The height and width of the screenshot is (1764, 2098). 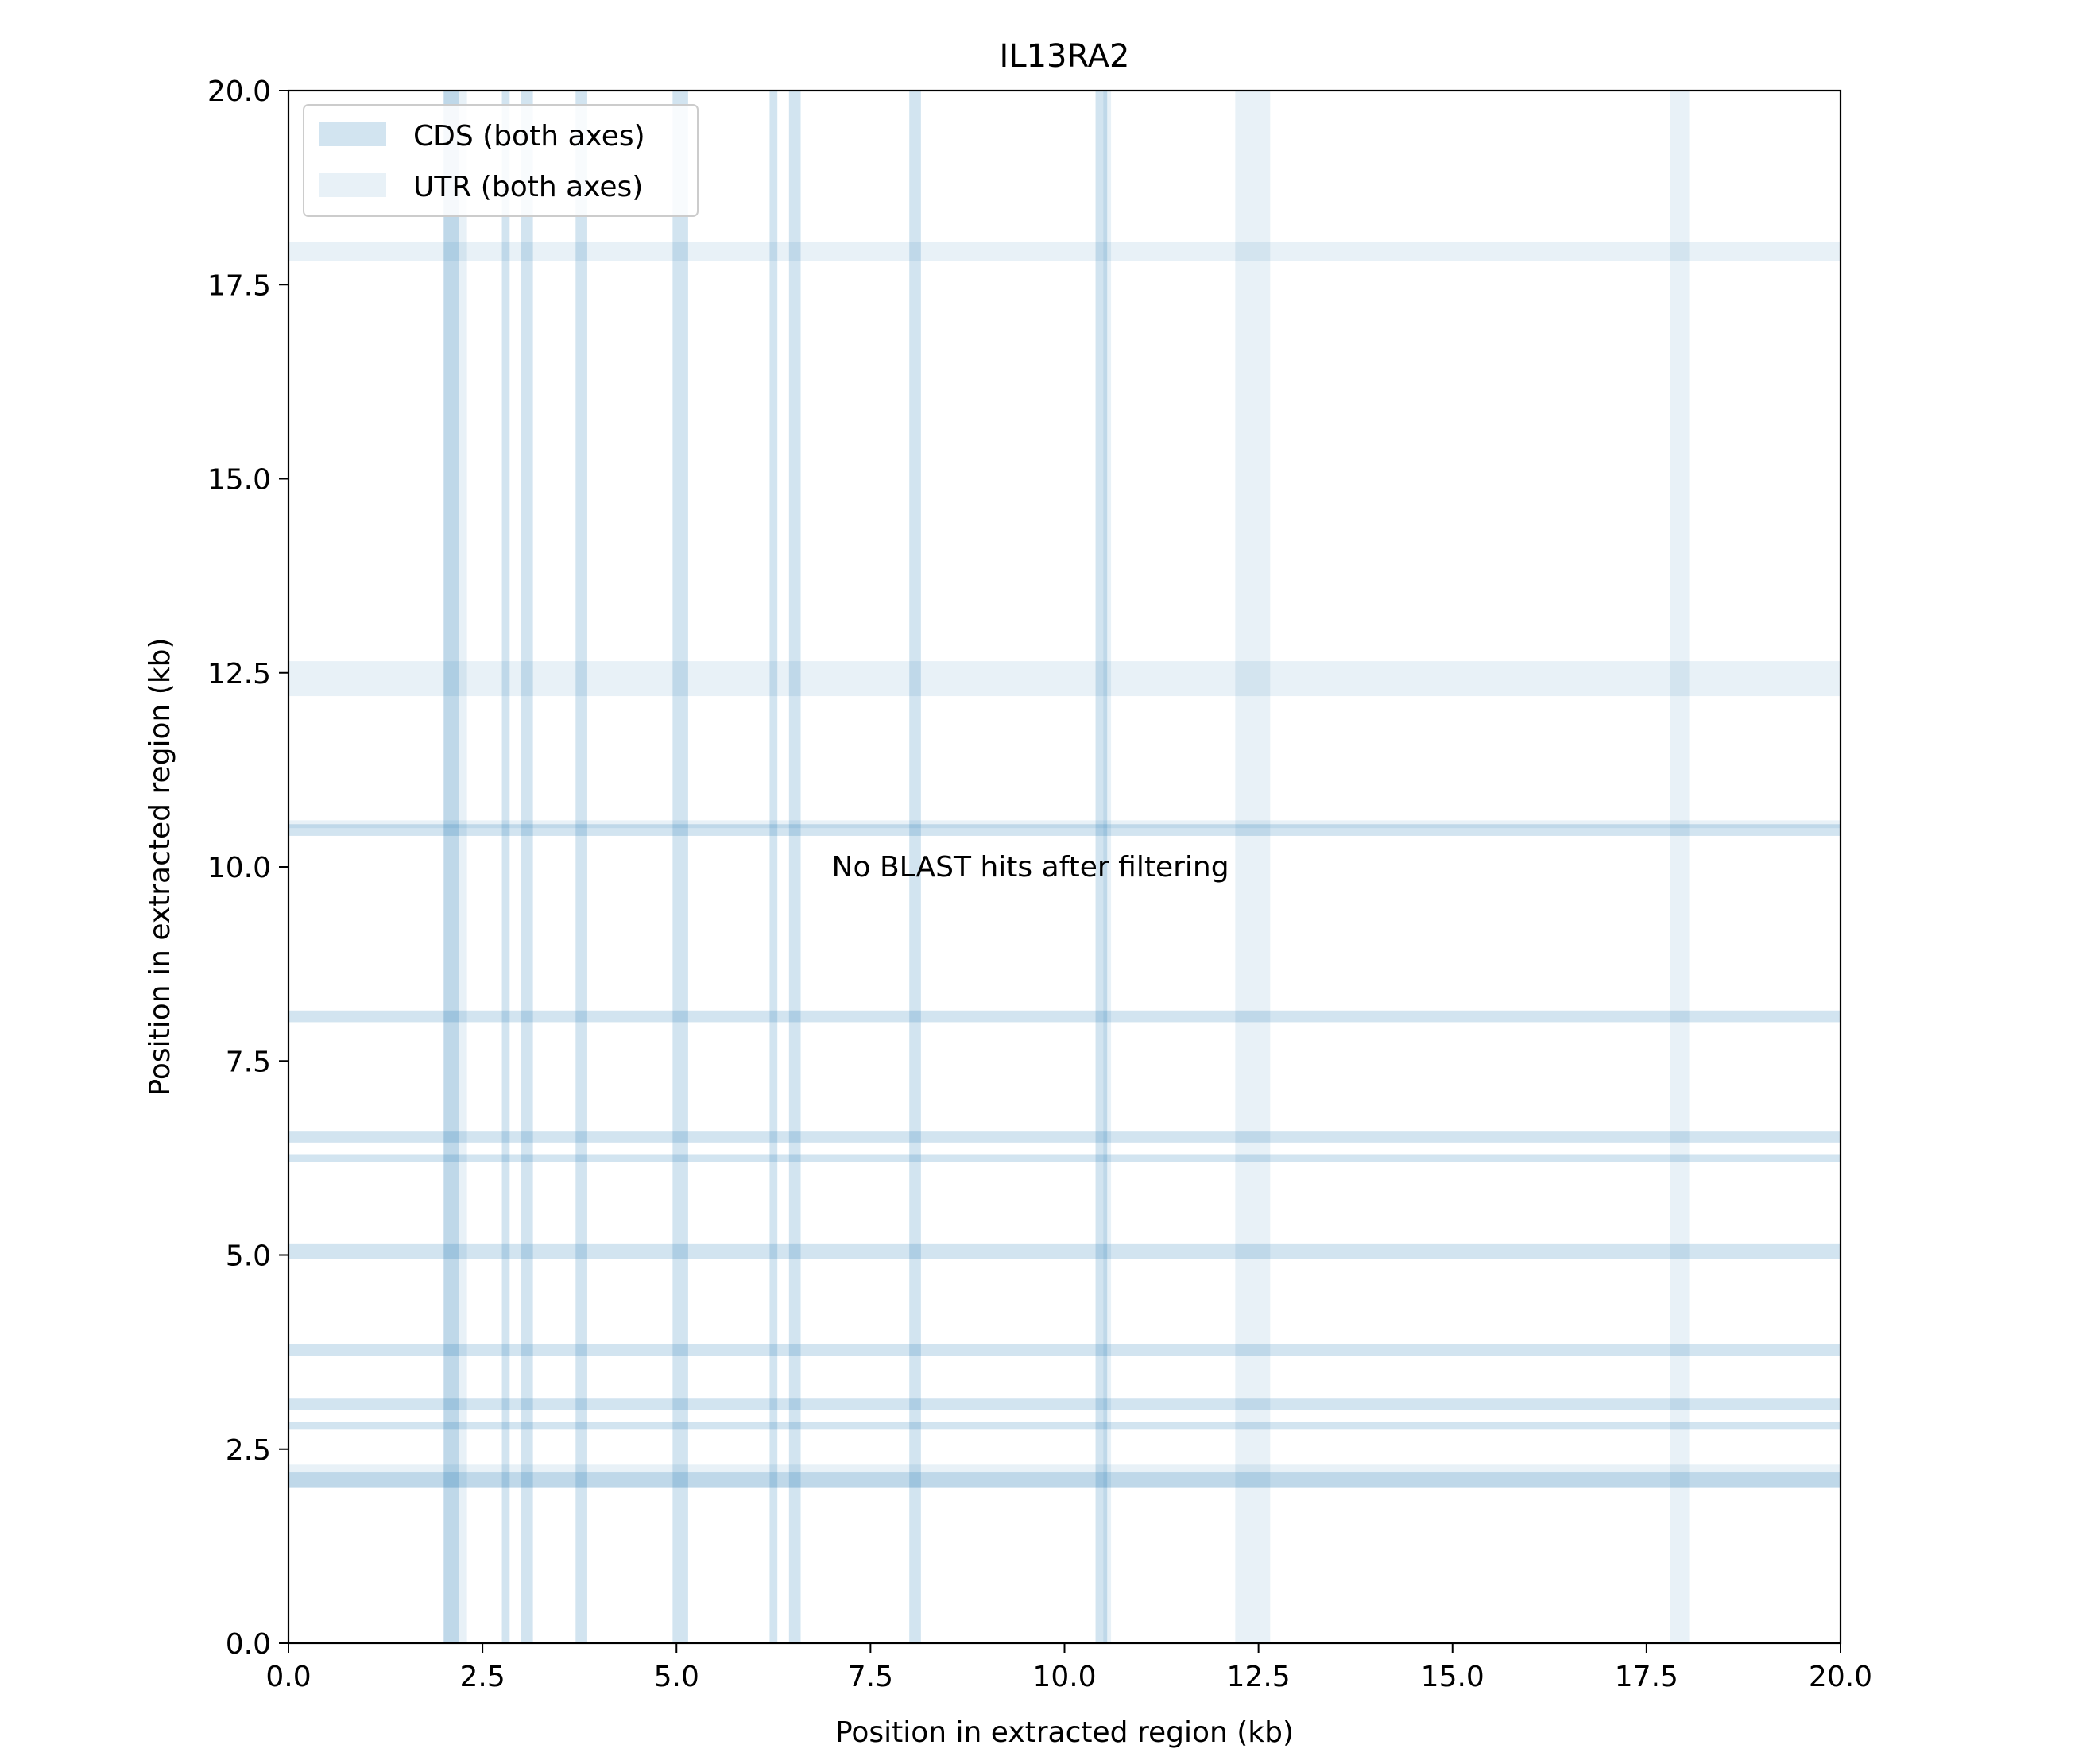 What do you see at coordinates (1259, 1677) in the screenshot?
I see `x-tick-label-5: 12.5` at bounding box center [1259, 1677].